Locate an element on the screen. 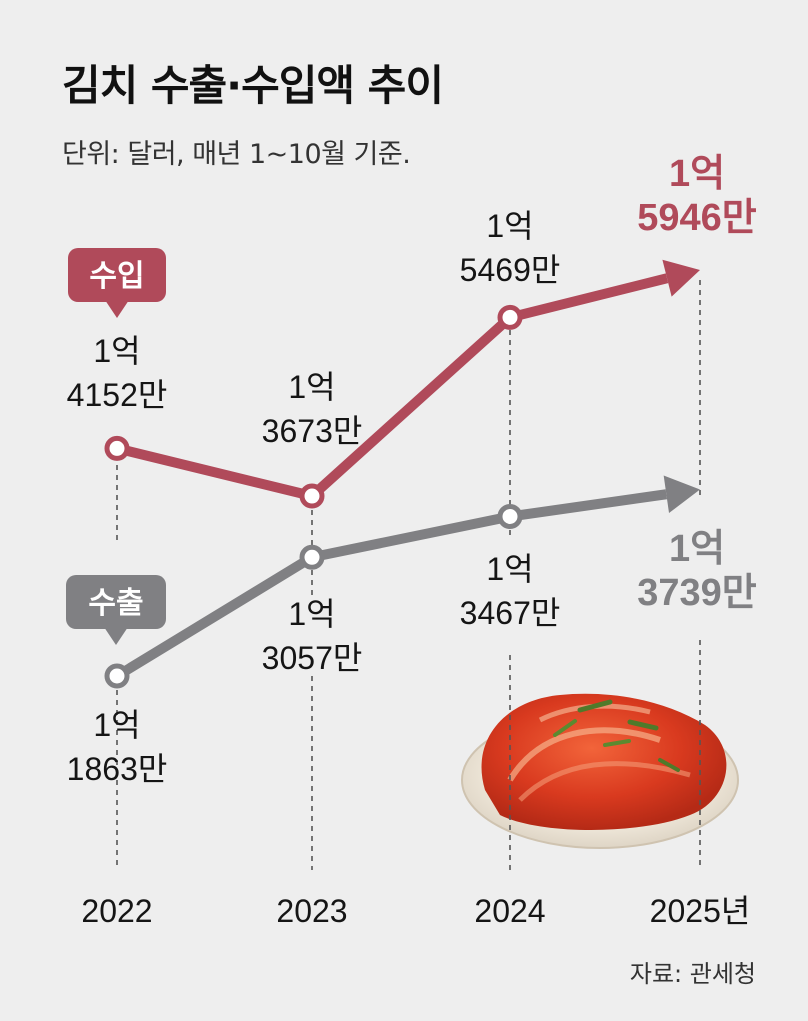 This screenshot has height=1021, width=808. chart-subtitle: 단위: 달러, 매년 1~10월 기준. is located at coordinates (236, 154).